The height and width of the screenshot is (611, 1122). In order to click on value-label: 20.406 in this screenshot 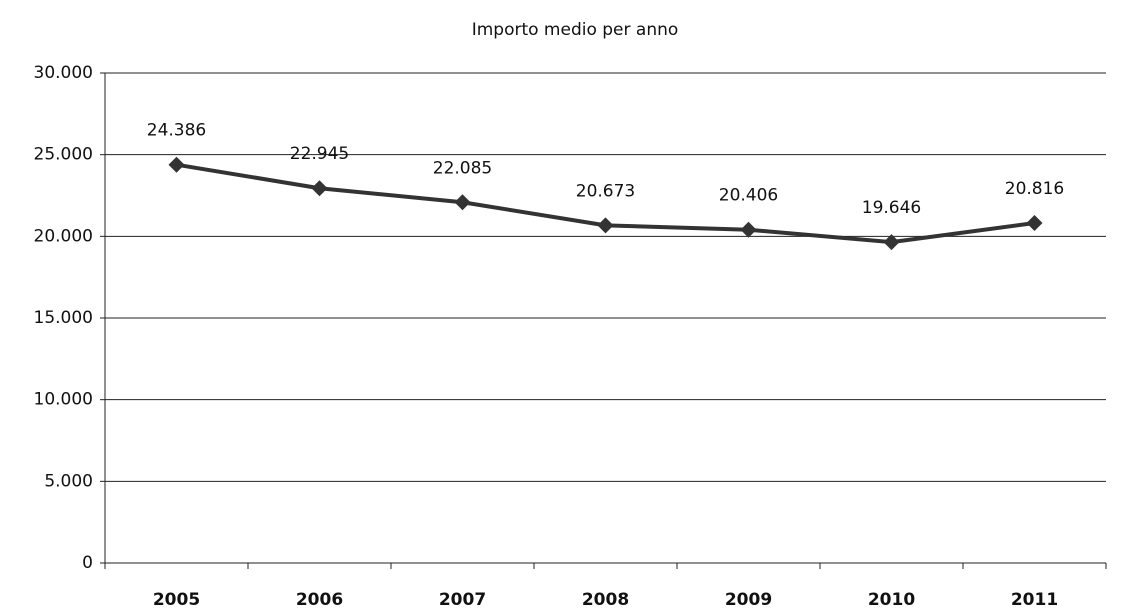, I will do `click(748, 196)`.